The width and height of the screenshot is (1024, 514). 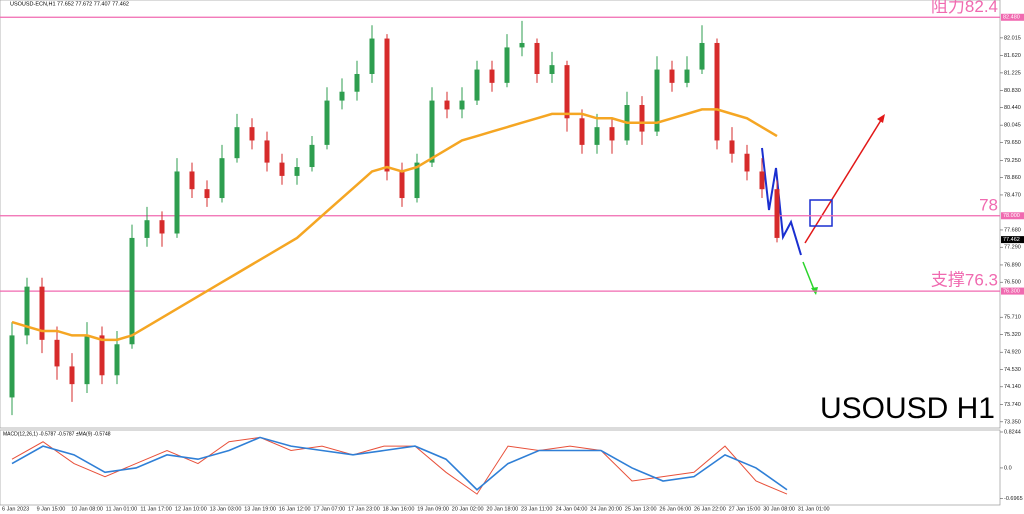 I want to click on level-note: 78, so click(x=988, y=204).